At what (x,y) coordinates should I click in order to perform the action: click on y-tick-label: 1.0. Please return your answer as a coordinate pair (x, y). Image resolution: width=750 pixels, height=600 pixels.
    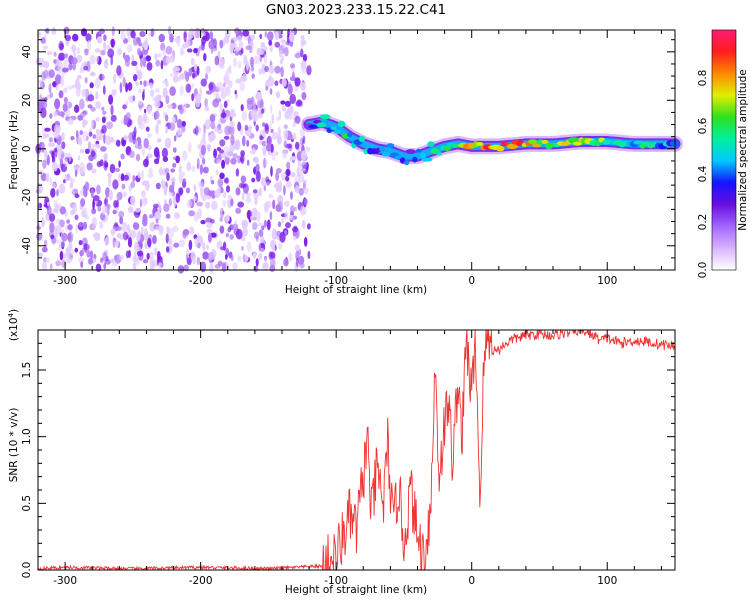
    Looking at the image, I should click on (27, 436).